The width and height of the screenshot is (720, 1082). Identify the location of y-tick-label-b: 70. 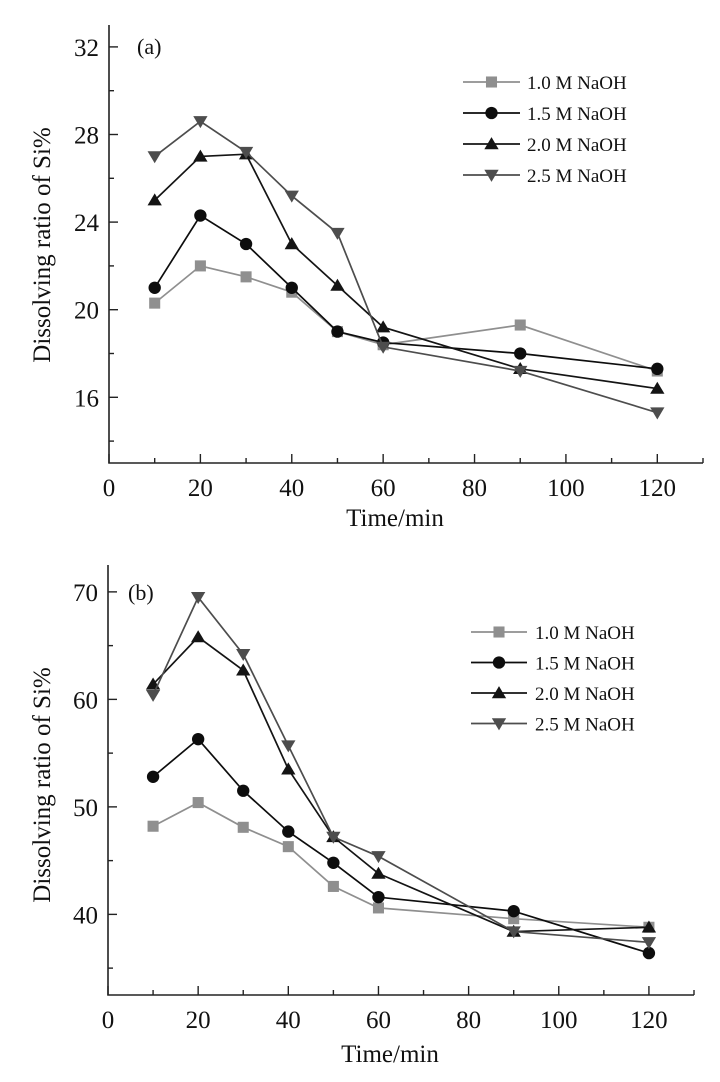
(85, 593).